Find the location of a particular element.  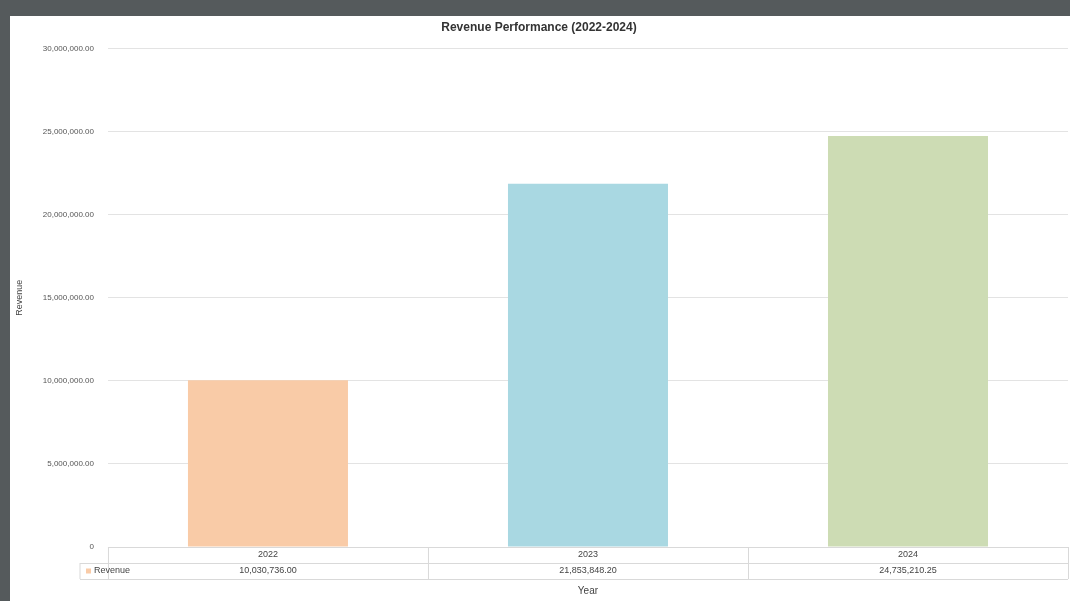

y-tick-label: 25,000,000.00 is located at coordinates (68, 131).